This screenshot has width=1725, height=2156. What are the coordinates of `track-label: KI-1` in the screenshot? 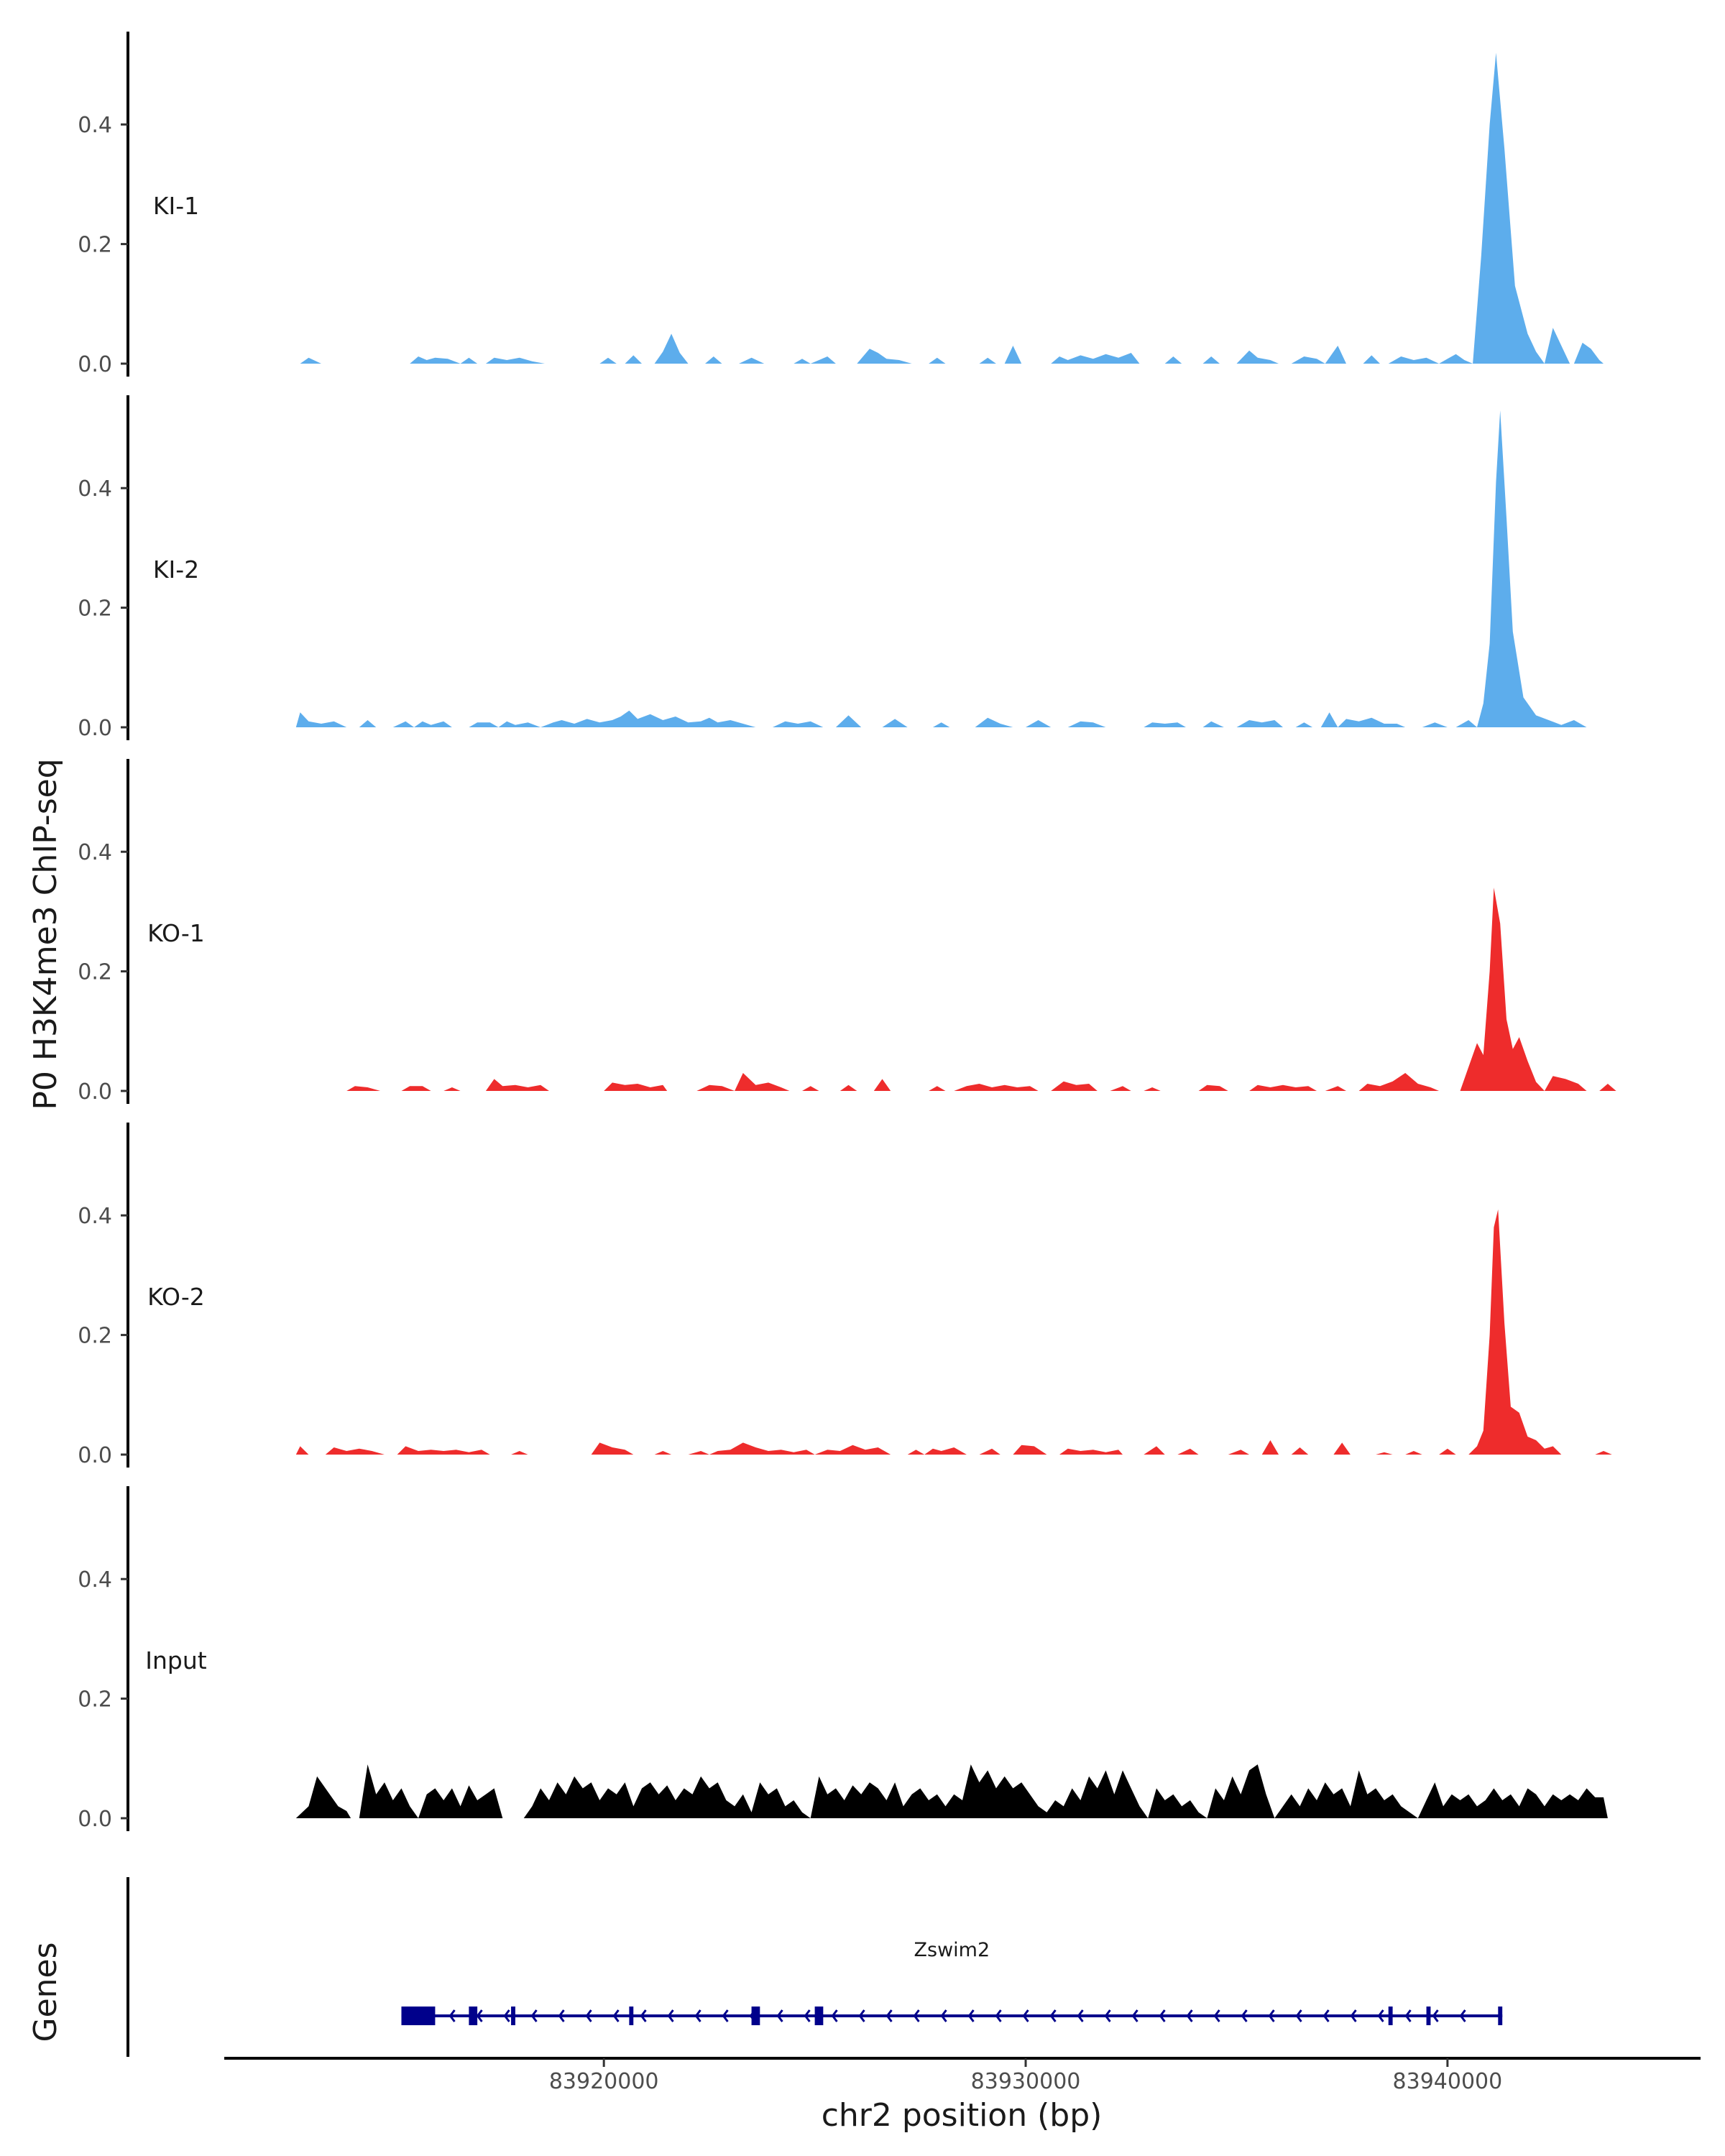 It's located at (176, 206).